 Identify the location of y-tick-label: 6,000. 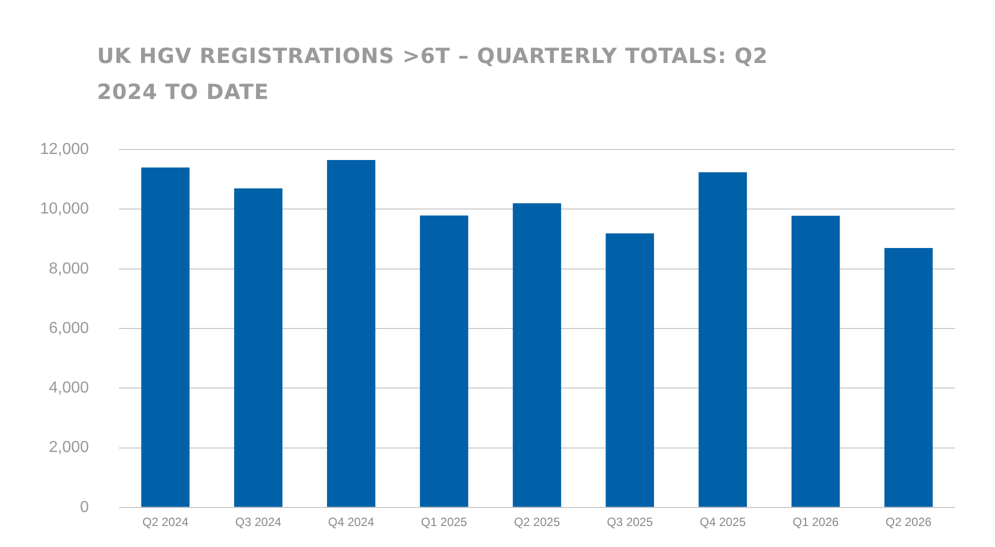
(69, 328).